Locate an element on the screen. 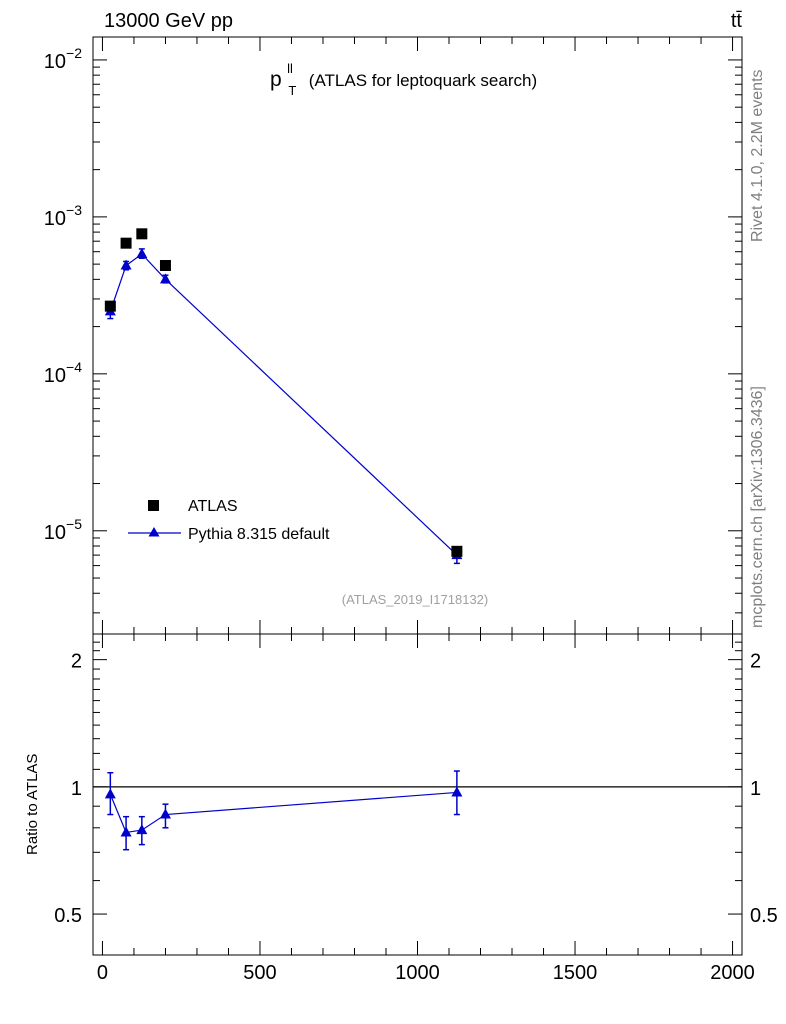 The width and height of the screenshot is (786, 1024). x-tick-label: 1500 is located at coordinates (575, 973).